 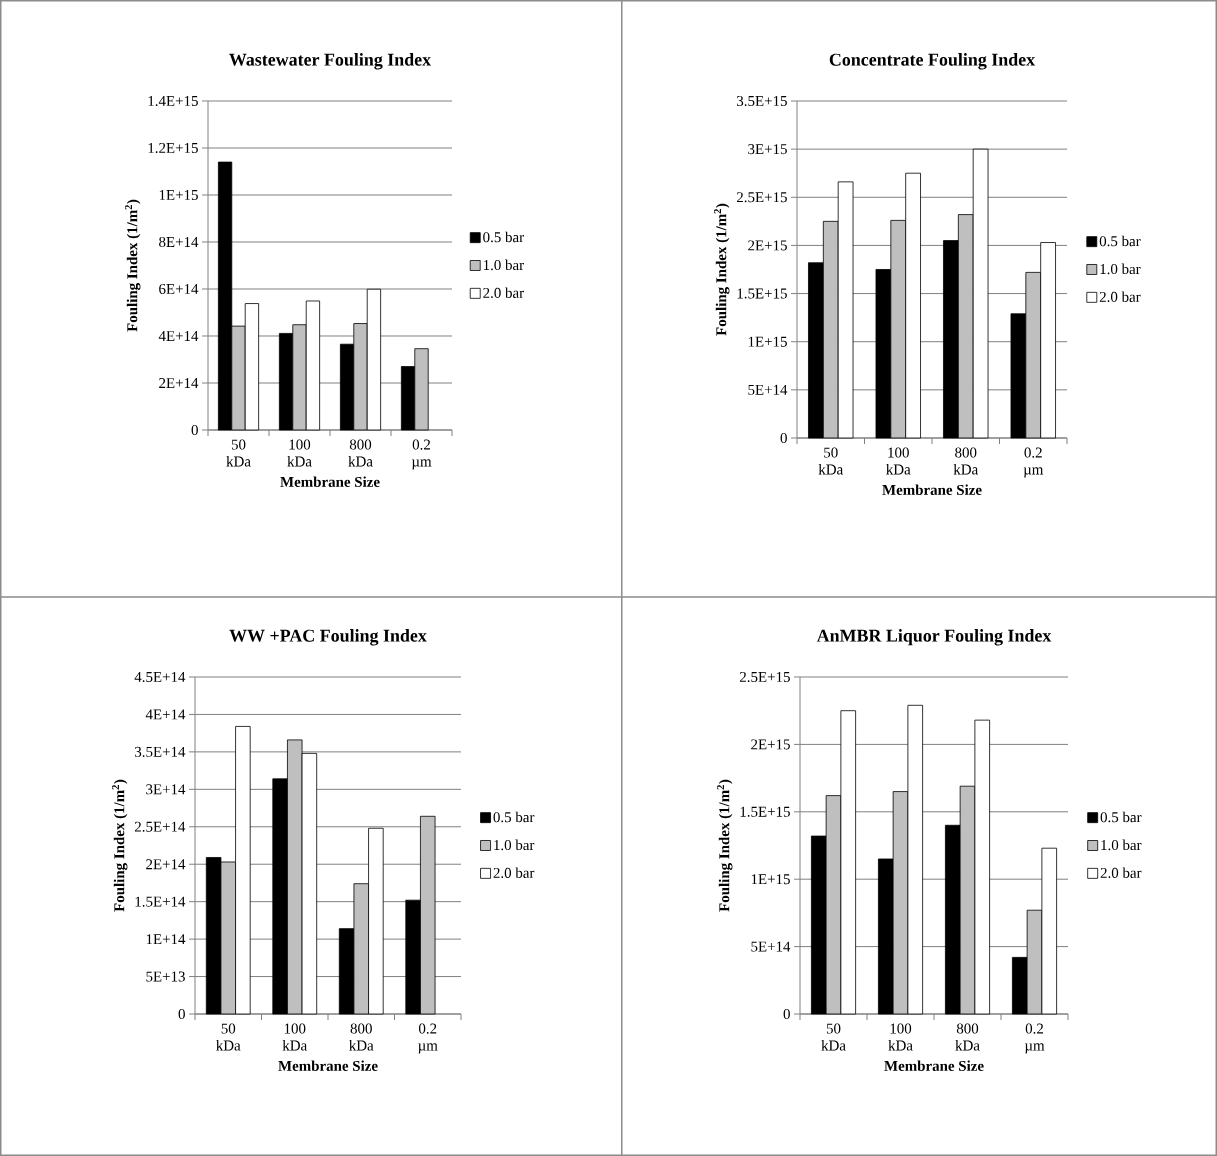 What do you see at coordinates (179, 242) in the screenshot?
I see `y-tick-label: 8E+14` at bounding box center [179, 242].